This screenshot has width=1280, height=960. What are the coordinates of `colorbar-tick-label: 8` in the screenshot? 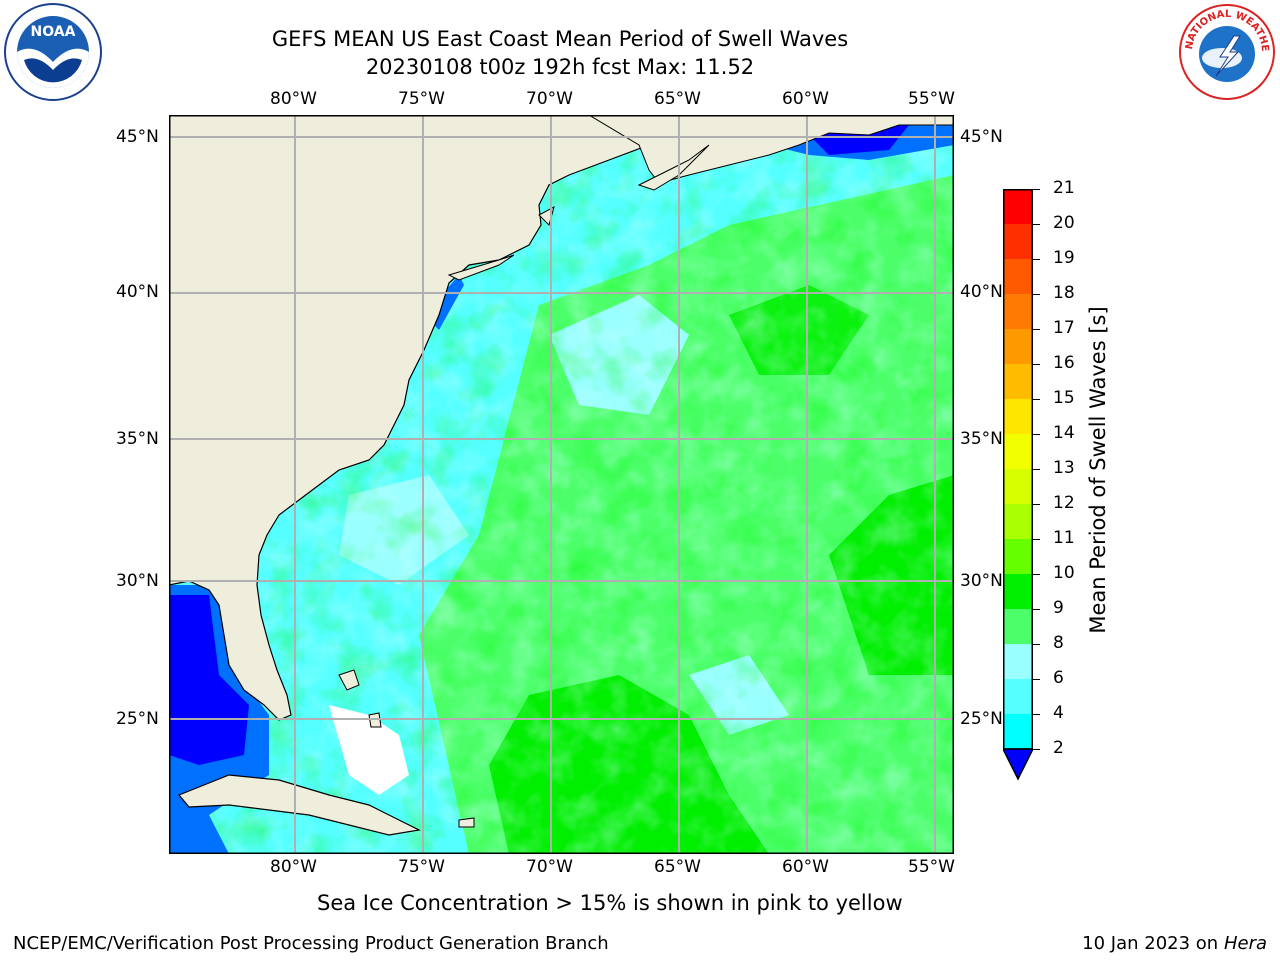 It's located at (1058, 643).